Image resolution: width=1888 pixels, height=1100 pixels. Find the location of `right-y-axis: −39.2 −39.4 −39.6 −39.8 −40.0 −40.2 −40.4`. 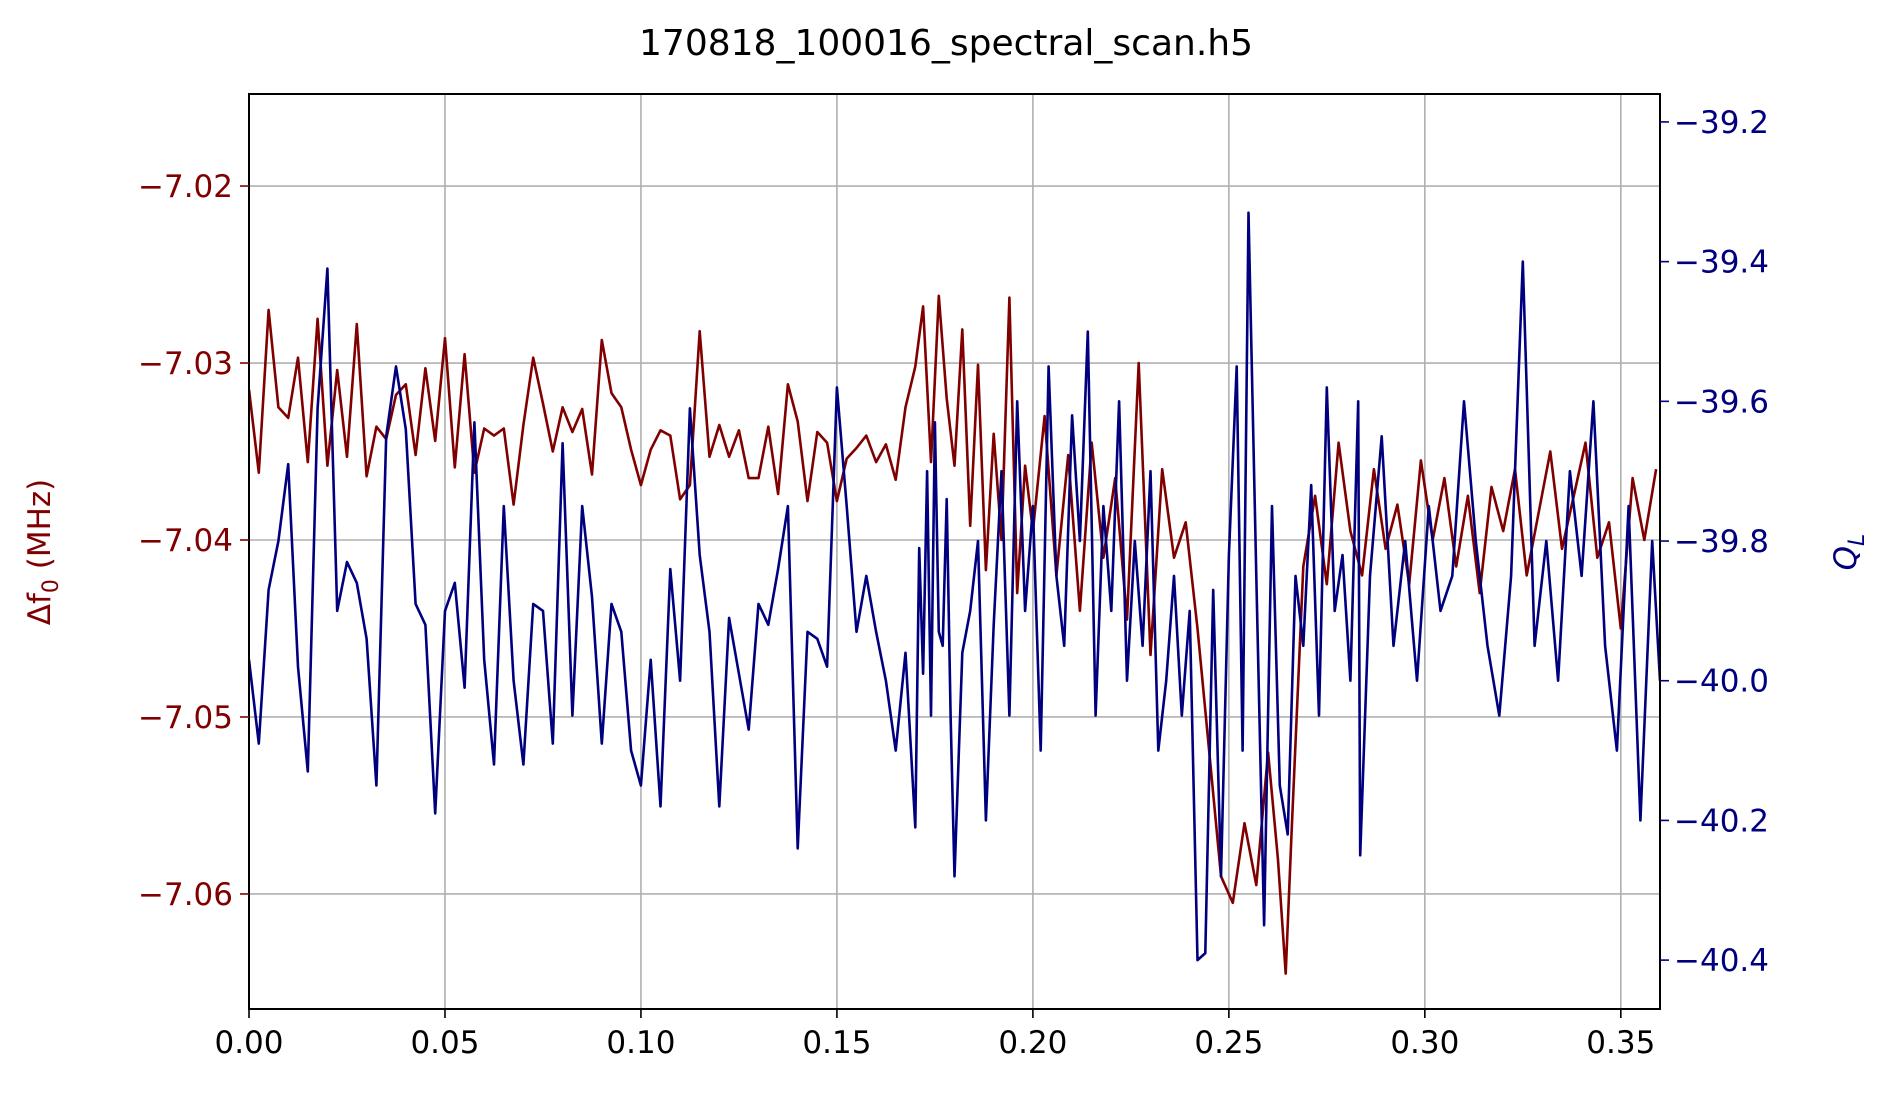

right-y-axis: −39.2 −39.4 −39.6 −39.8 −40.0 −40.2 −40.4 is located at coordinates (1714, 542).